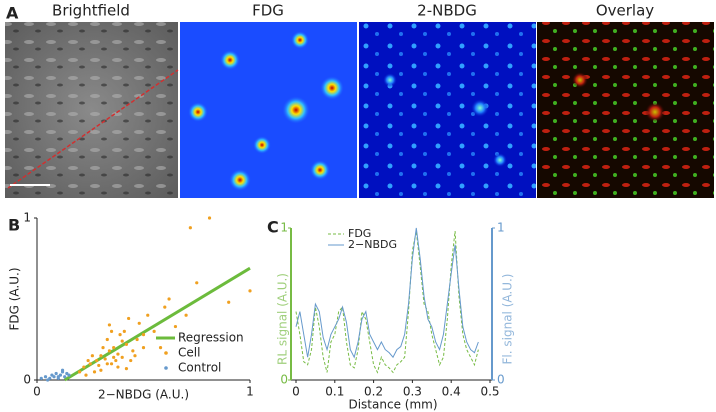 The width and height of the screenshot is (716, 412). I want to click on y-axis-label: FDG (A.U.), so click(15, 298).